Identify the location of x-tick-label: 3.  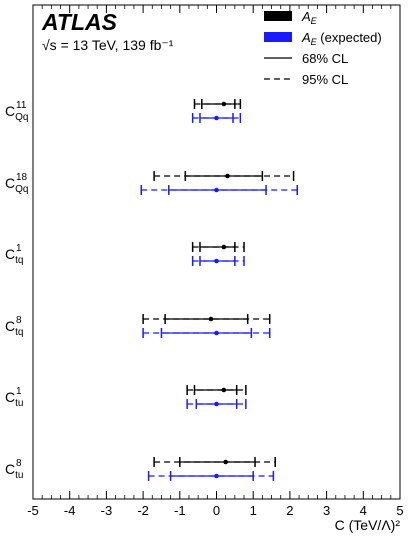
(326, 510).